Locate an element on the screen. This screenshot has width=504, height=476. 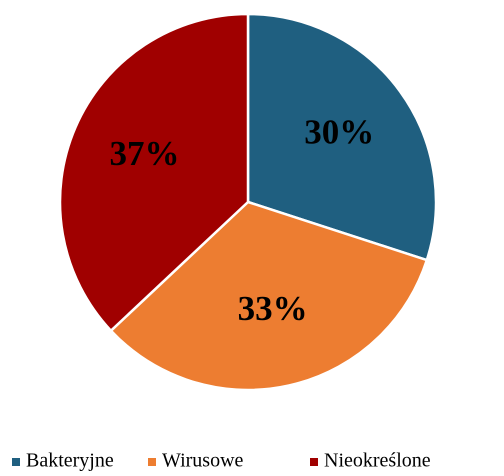
data-label: 37% is located at coordinates (144, 153).